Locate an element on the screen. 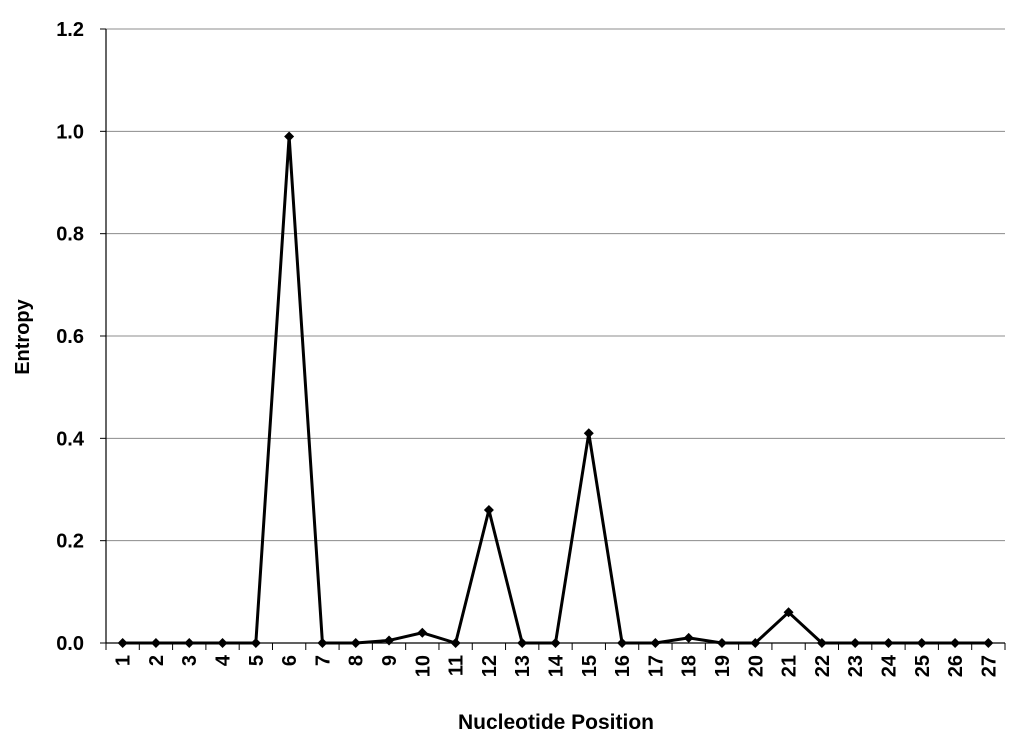  y-tick-label: 0.0 is located at coordinates (70, 644).